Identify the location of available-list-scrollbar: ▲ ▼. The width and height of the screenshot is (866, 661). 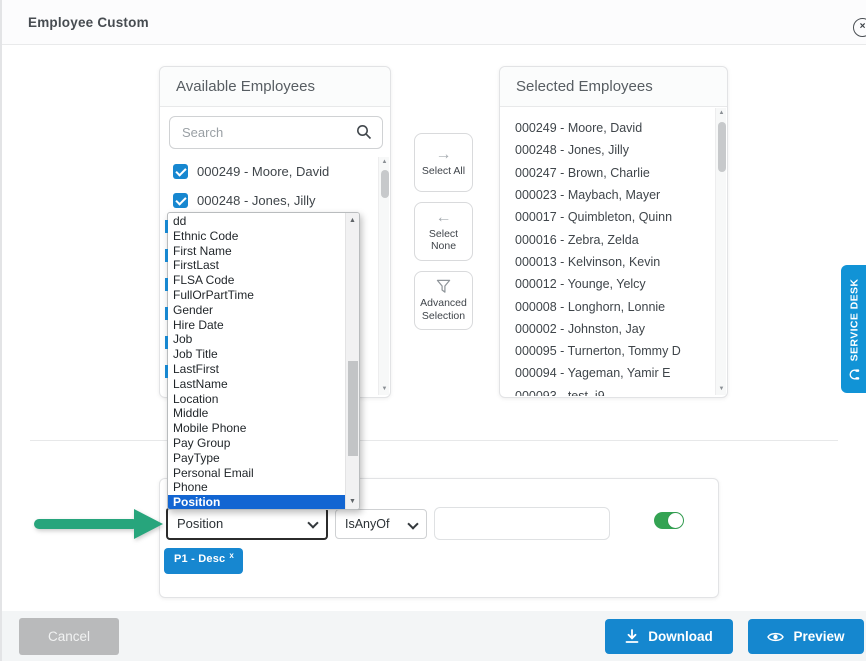
(383, 276).